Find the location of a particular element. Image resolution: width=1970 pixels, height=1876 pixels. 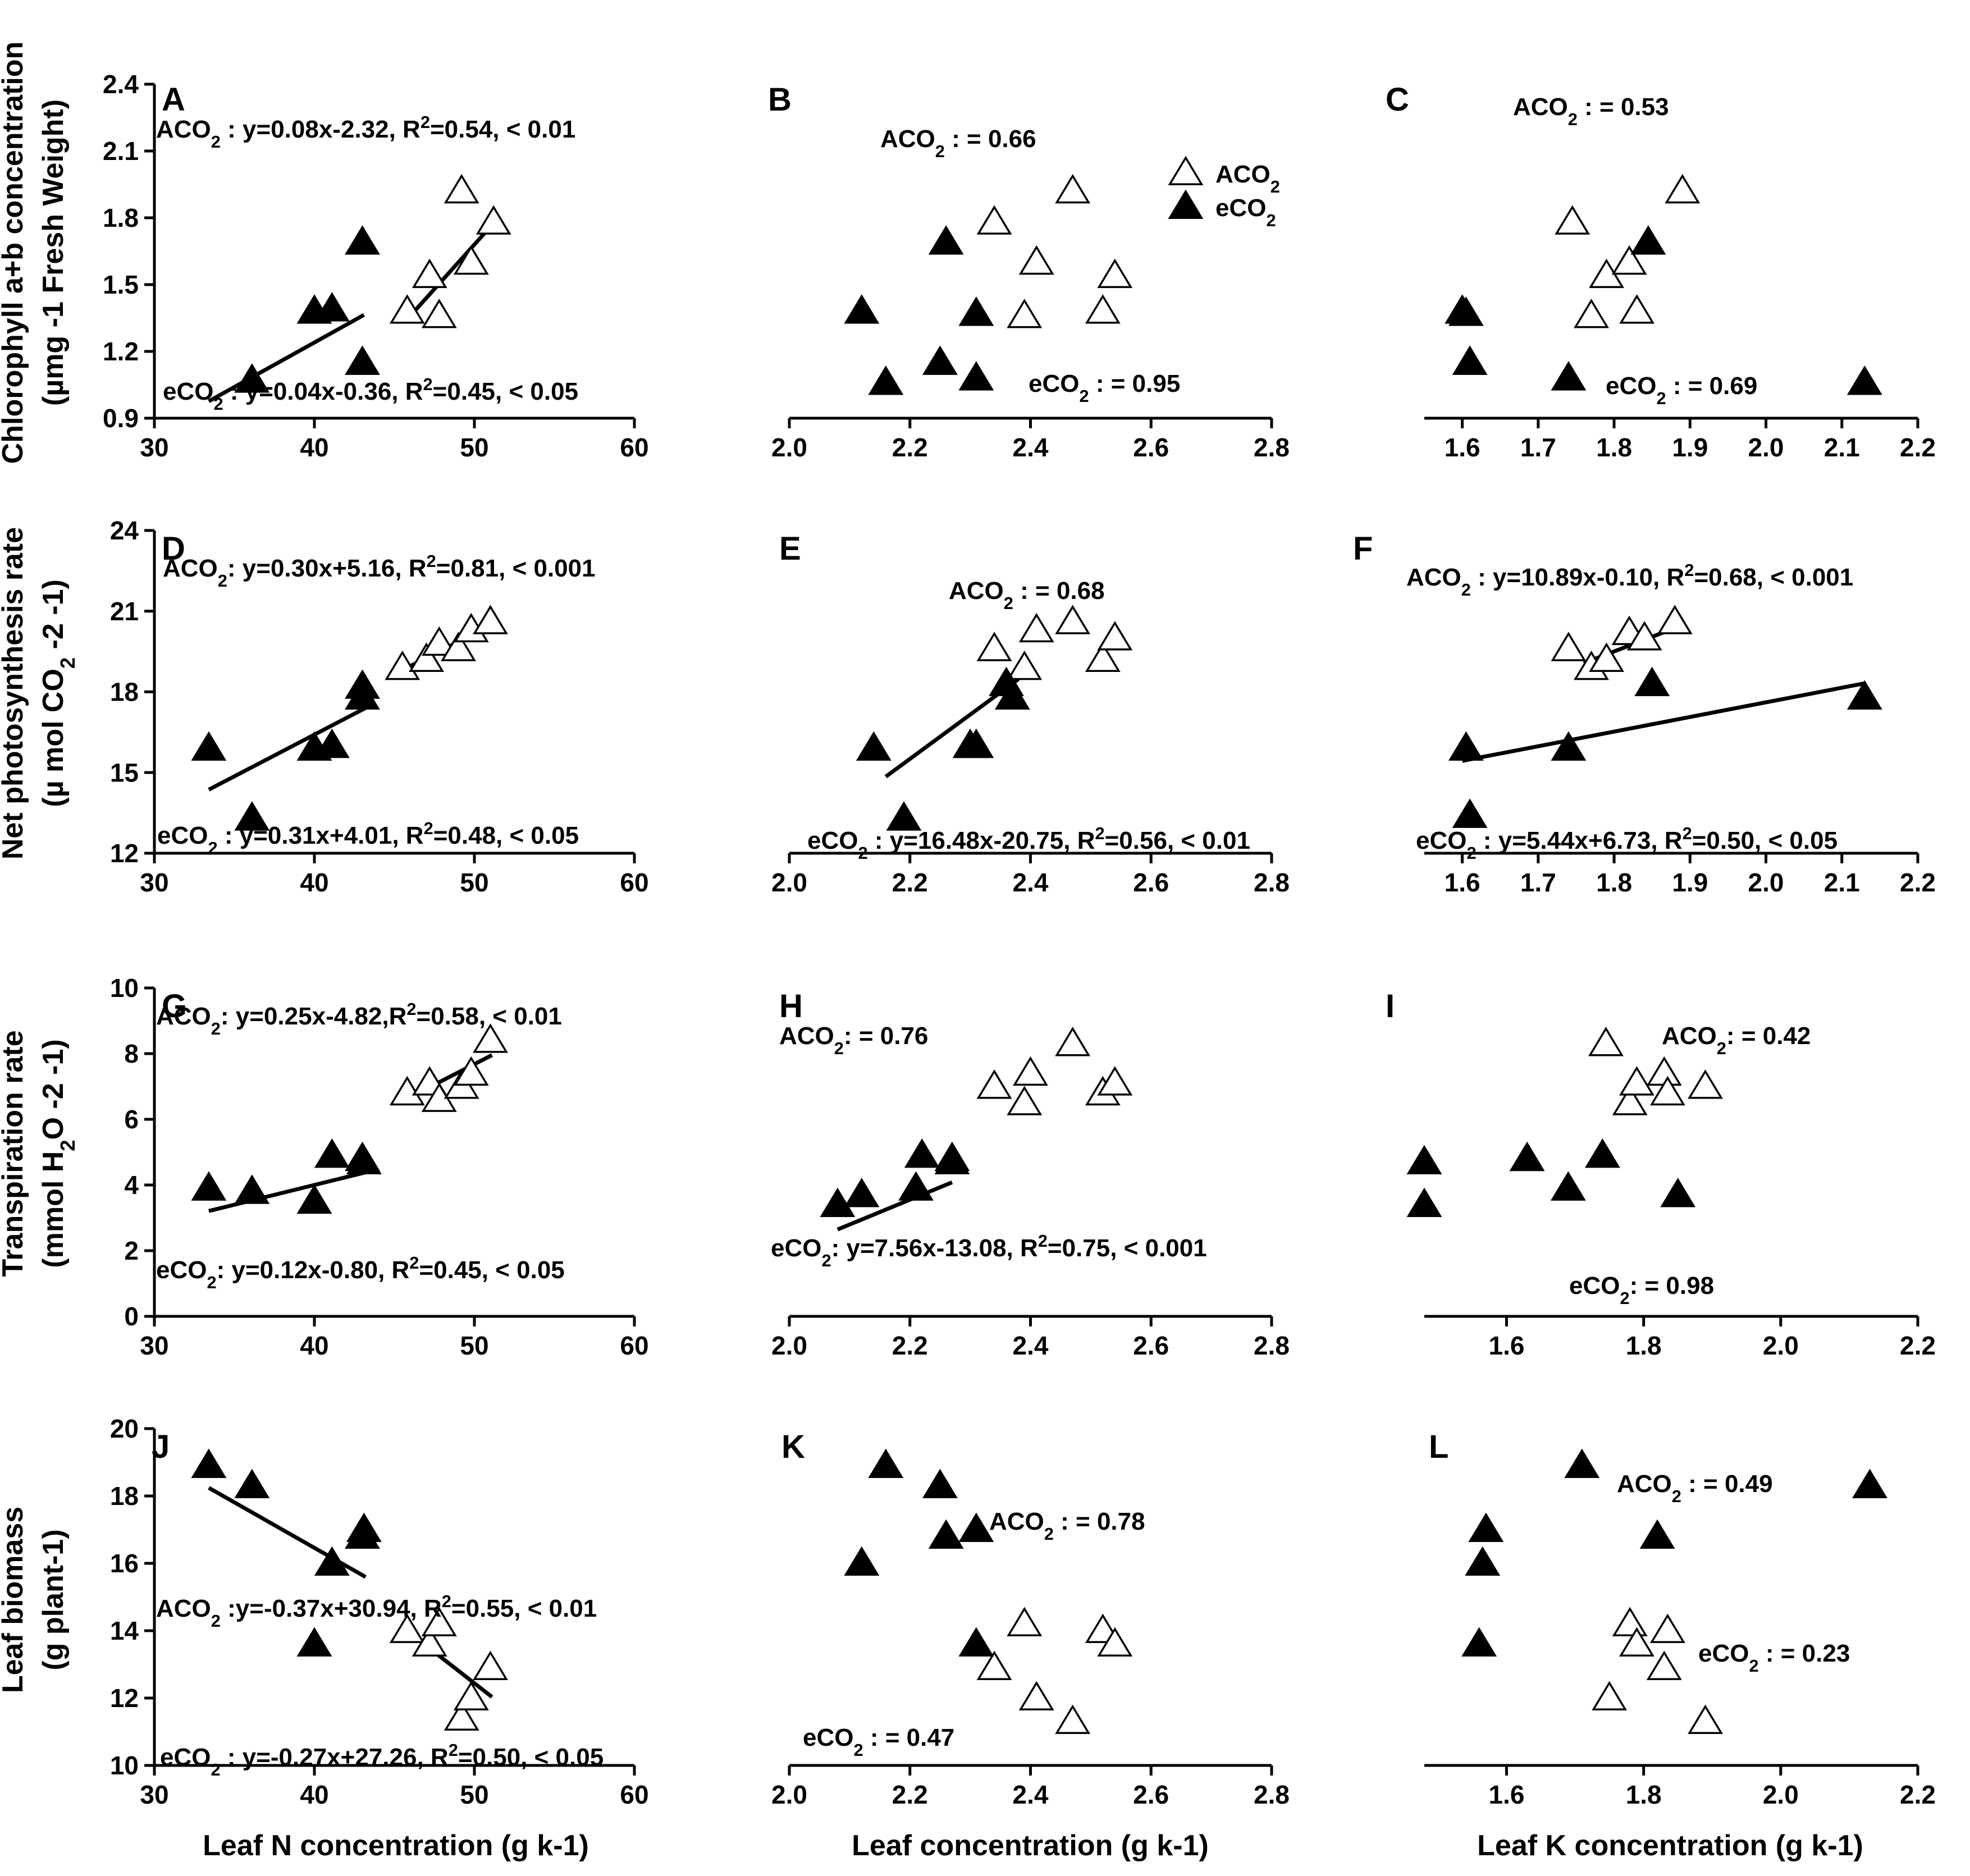

x-tick-label-G: 50 is located at coordinates (474, 1345).